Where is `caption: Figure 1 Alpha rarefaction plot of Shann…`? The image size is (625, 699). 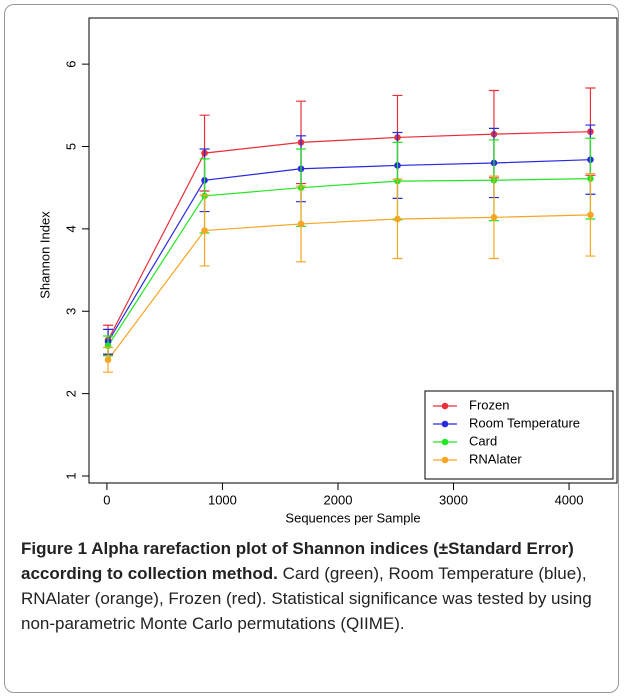 caption: Figure 1 Alpha rarefaction plot of Shann… is located at coordinates (316, 586).